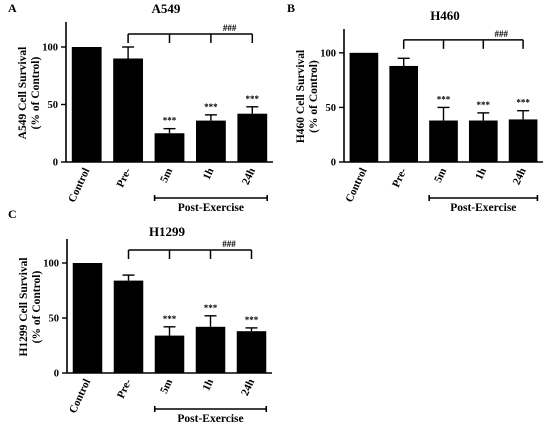  What do you see at coordinates (12, 214) in the screenshot?
I see `panel-letter: C` at bounding box center [12, 214].